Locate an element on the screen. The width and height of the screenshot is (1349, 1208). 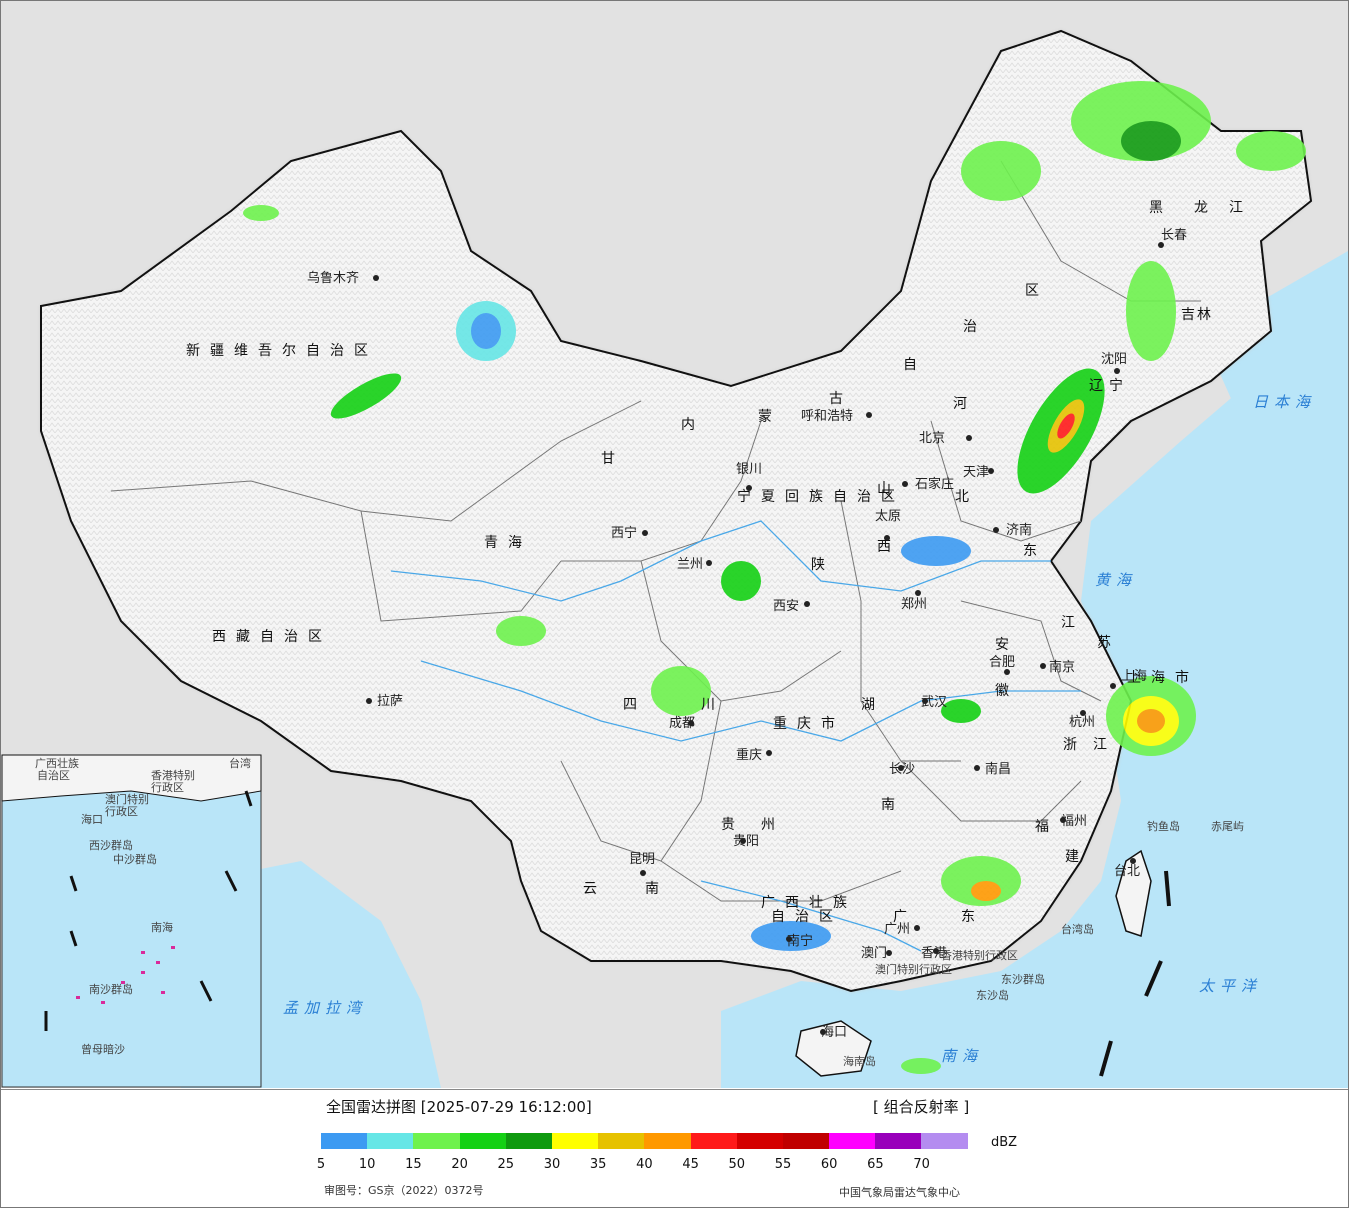
scale-tick-label: 45 is located at coordinates (690, 1164).